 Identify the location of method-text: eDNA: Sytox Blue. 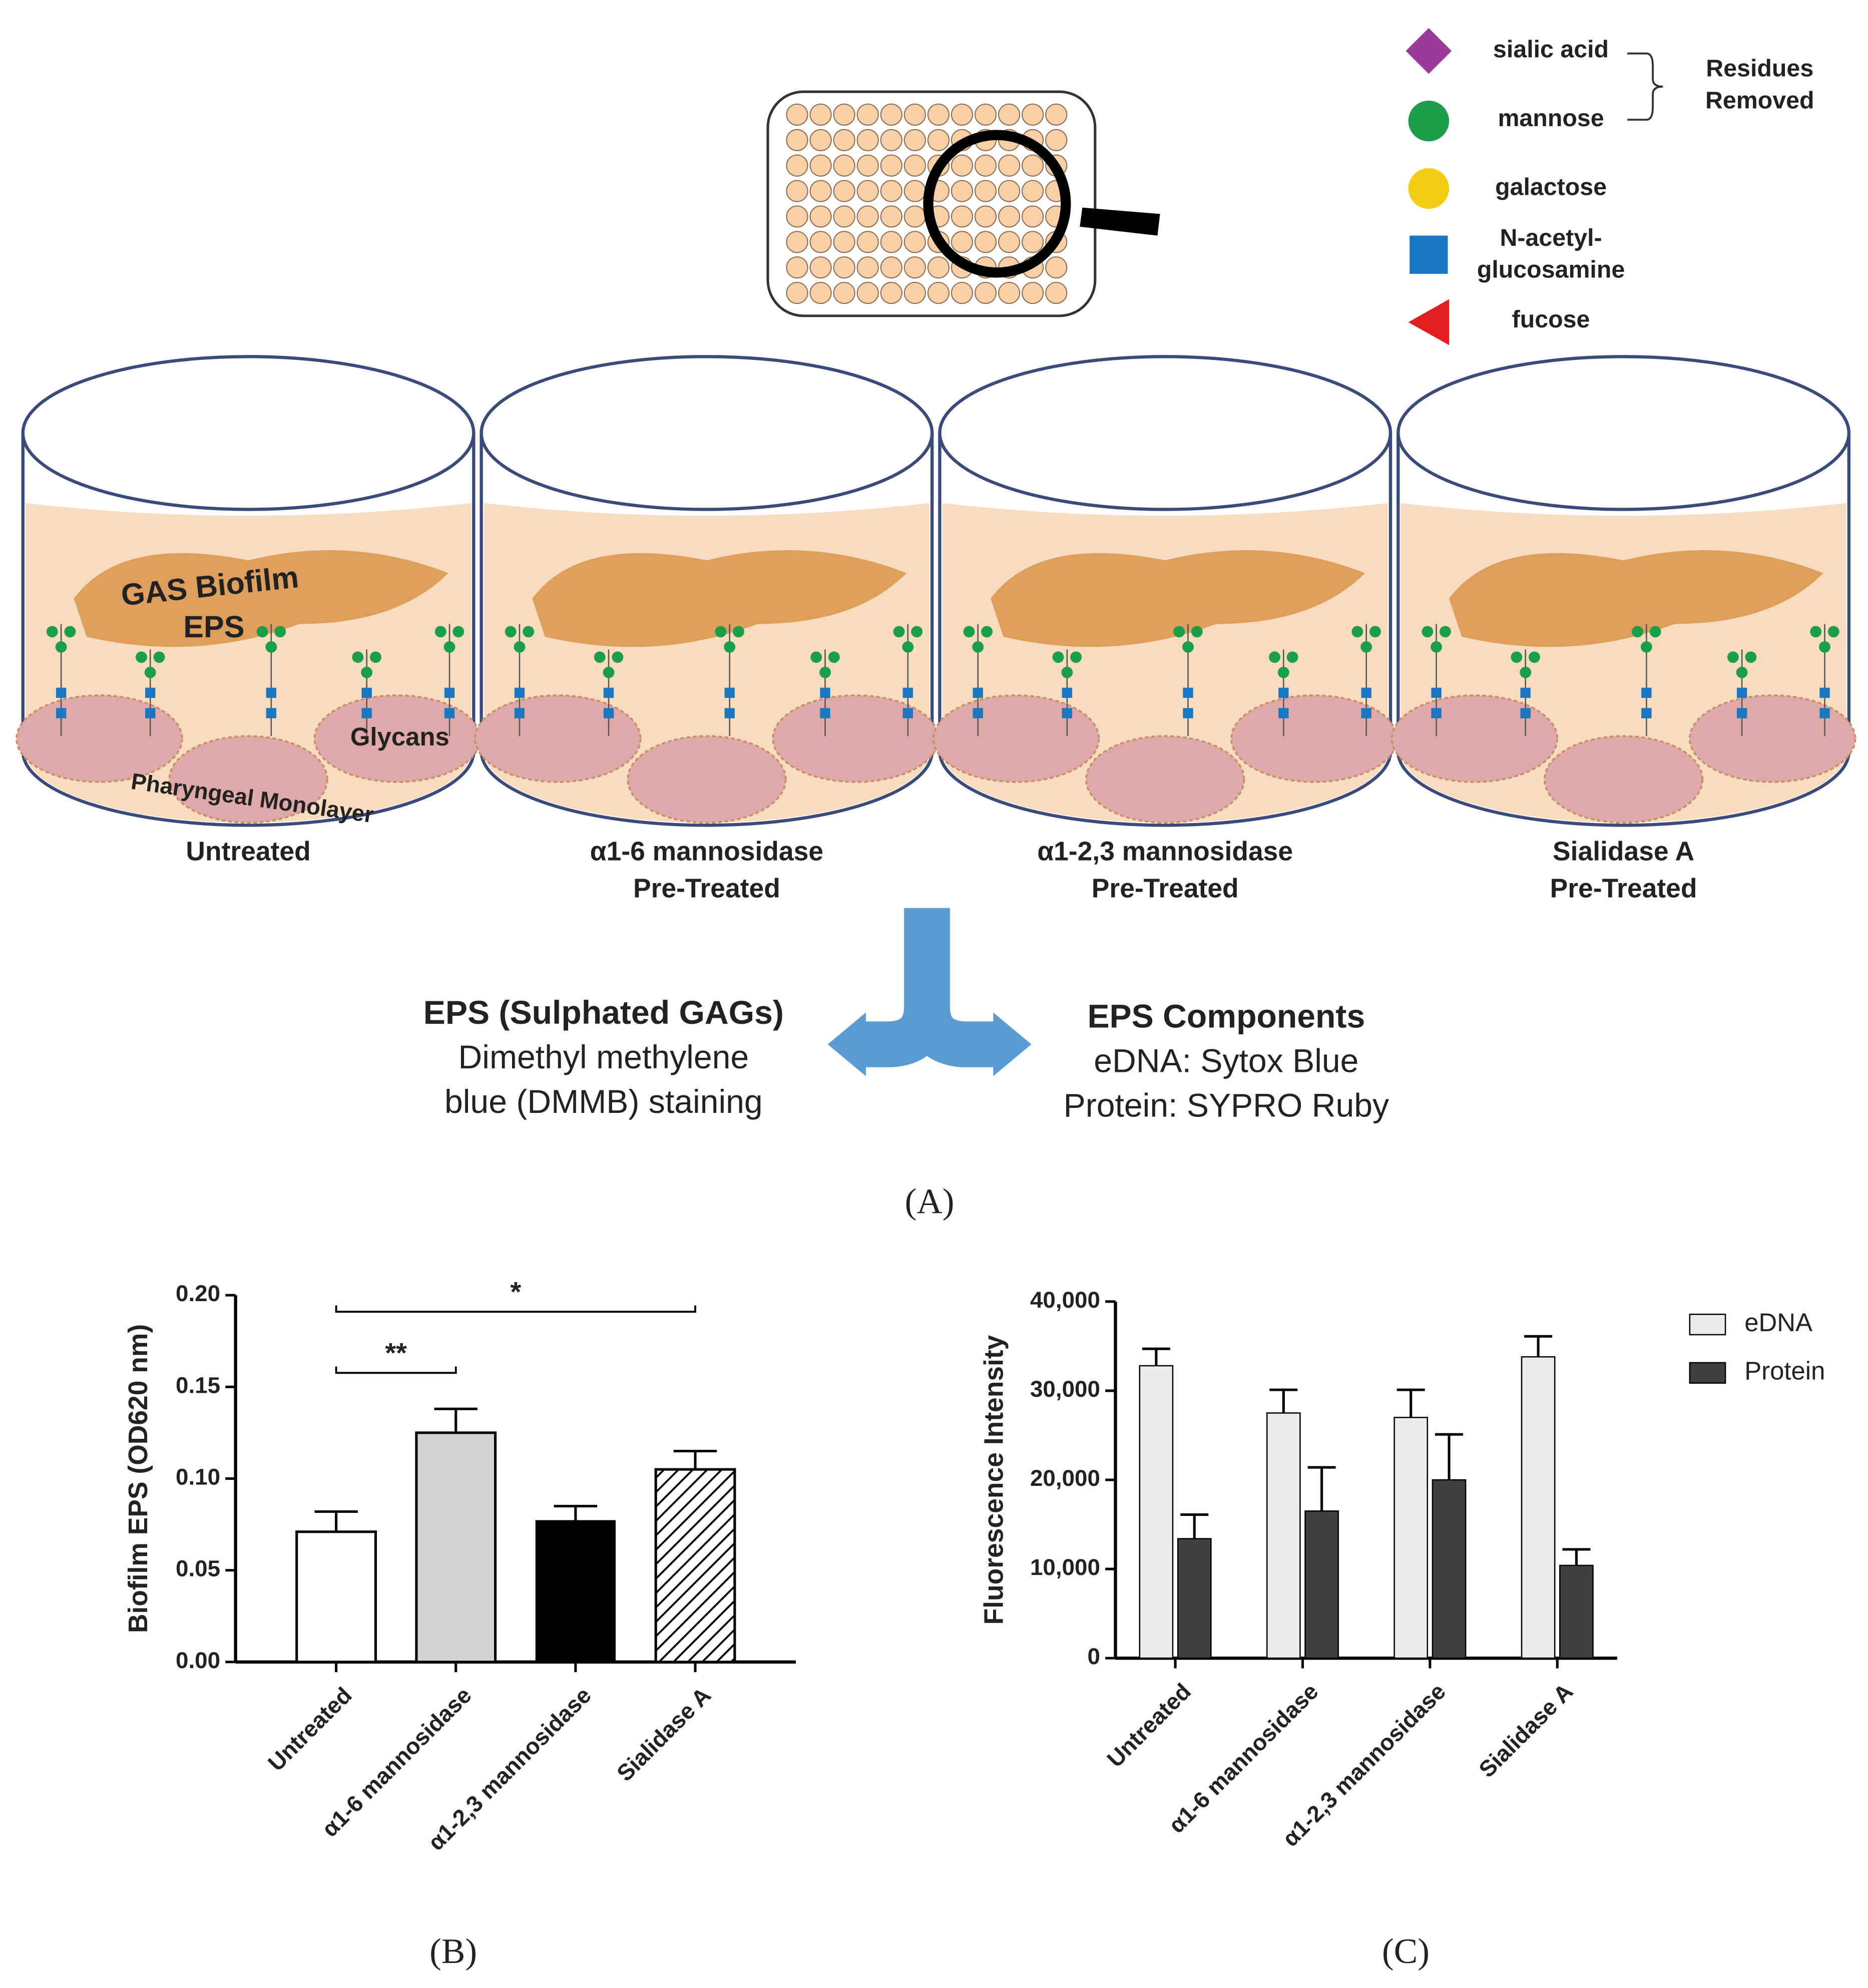
(1226, 1061).